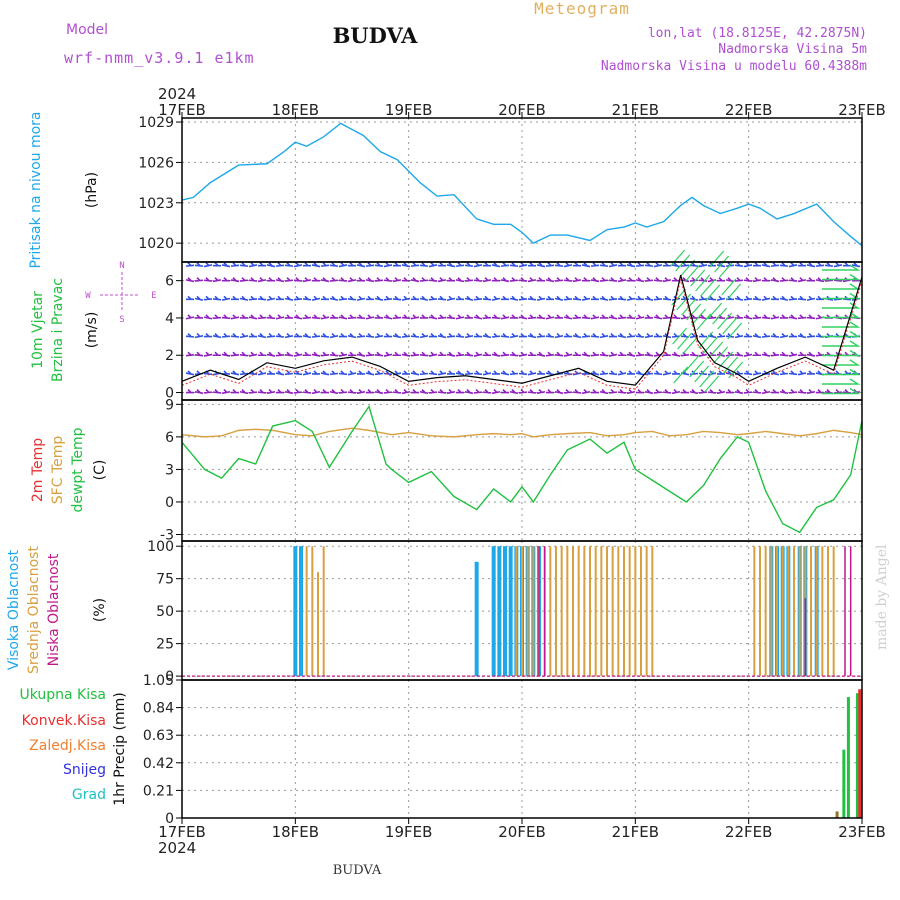 The height and width of the screenshot is (900, 900). I want to click on x-tick-top: 21FEB, so click(635, 110).